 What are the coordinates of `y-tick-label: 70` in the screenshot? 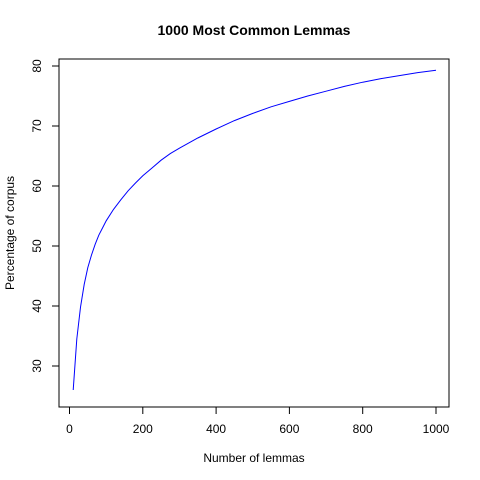 It's located at (37, 126).